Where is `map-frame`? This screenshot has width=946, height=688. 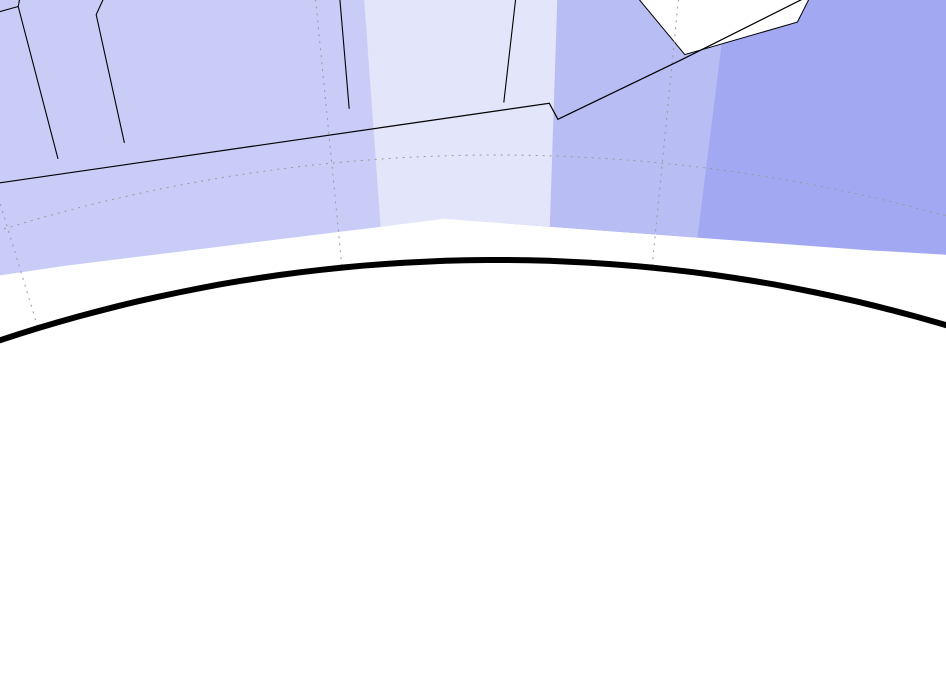 map-frame is located at coordinates (473, 300).